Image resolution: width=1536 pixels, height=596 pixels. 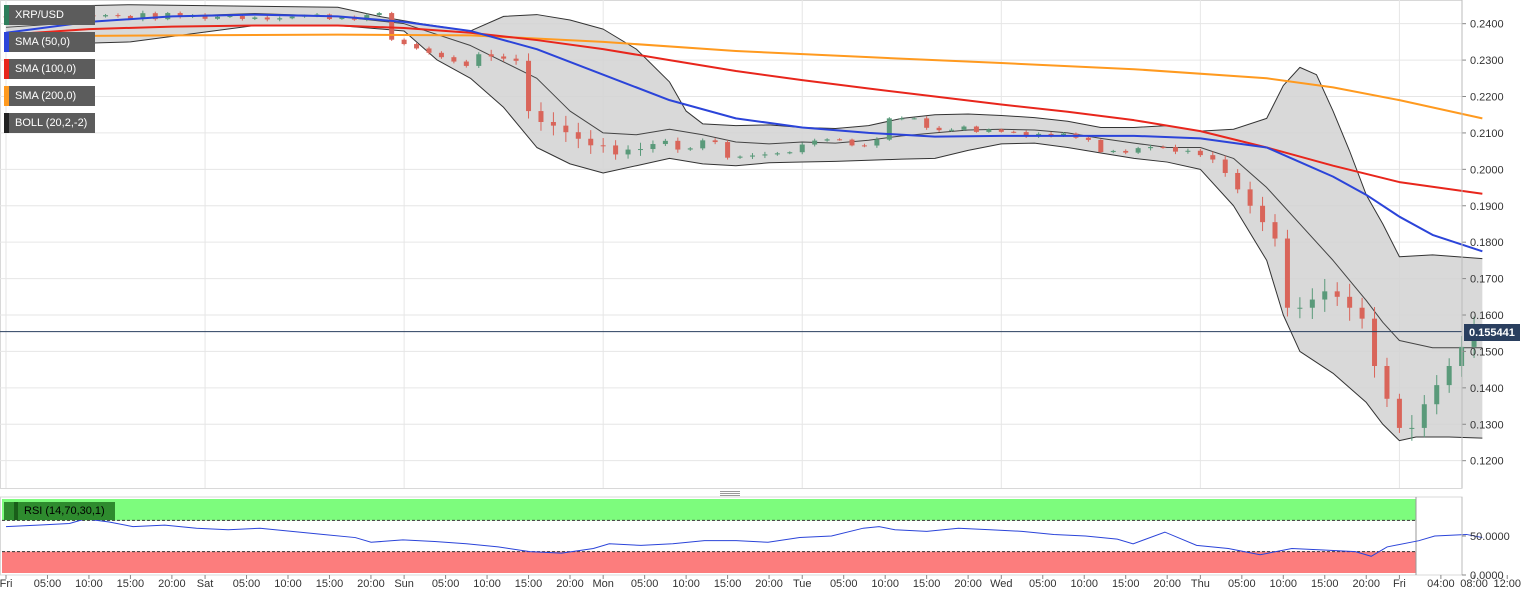 I want to click on x-tick-label: Tue, so click(x=802, y=584).